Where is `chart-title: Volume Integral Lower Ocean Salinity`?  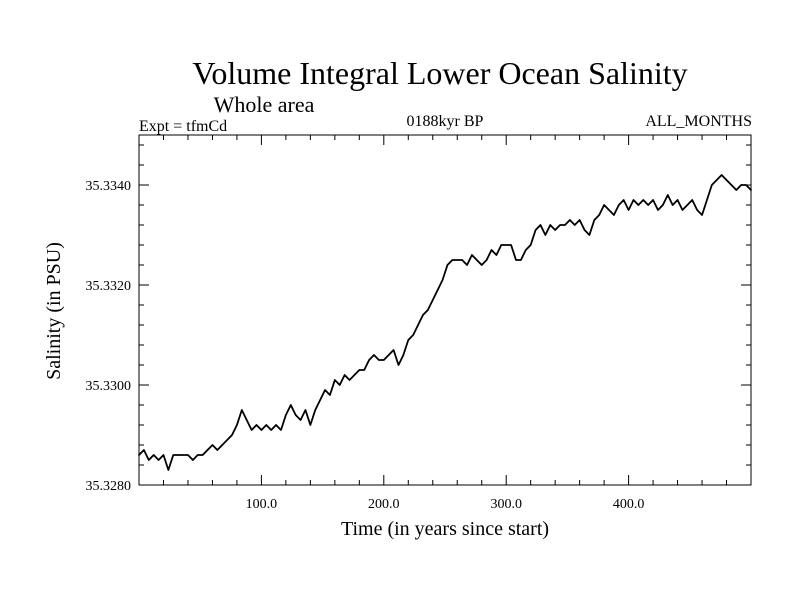
chart-title: Volume Integral Lower Ocean Salinity is located at coordinates (439, 73).